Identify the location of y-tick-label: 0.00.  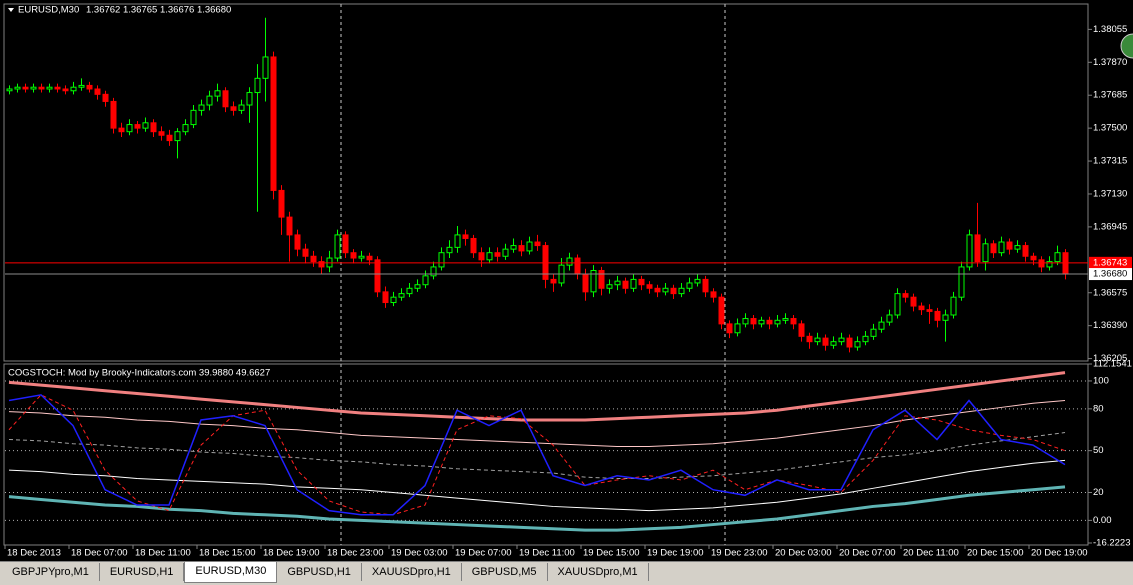
(1102, 520).